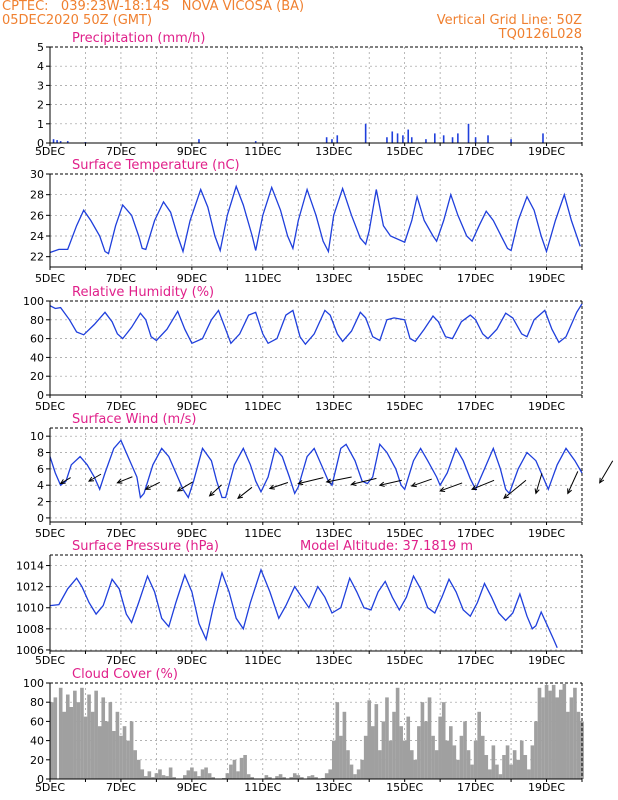 The image size is (618, 800). What do you see at coordinates (50, 278) in the screenshot?
I see `temp-xtick-label: 5DEC` at bounding box center [50, 278].